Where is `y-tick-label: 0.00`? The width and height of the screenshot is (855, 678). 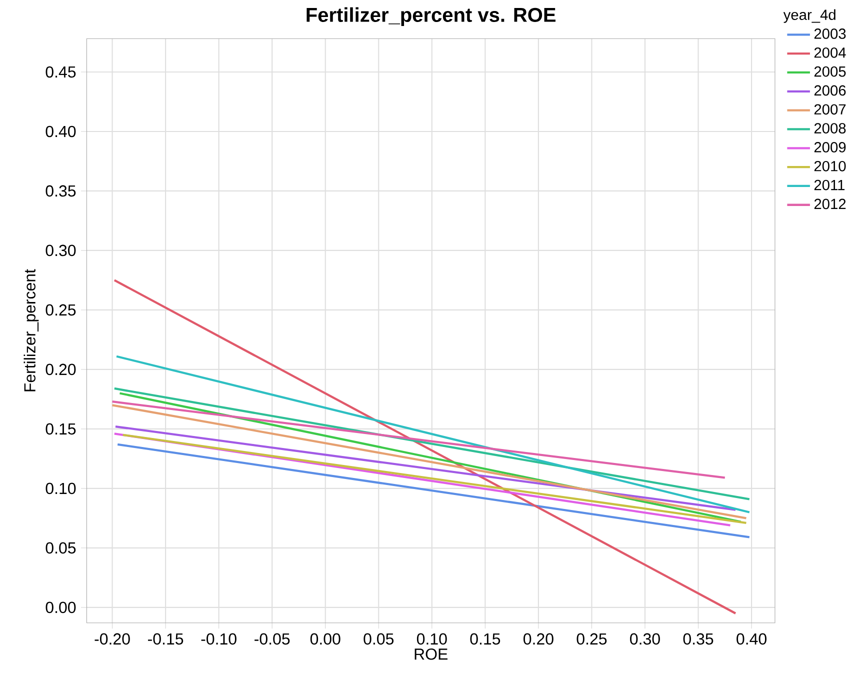
y-tick-label: 0.00 is located at coordinates (61, 608).